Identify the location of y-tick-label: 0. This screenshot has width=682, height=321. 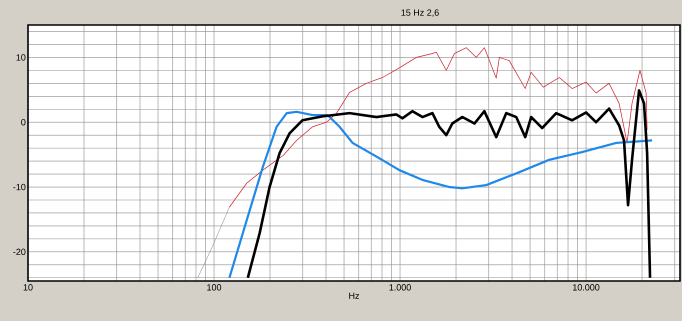
(23, 122).